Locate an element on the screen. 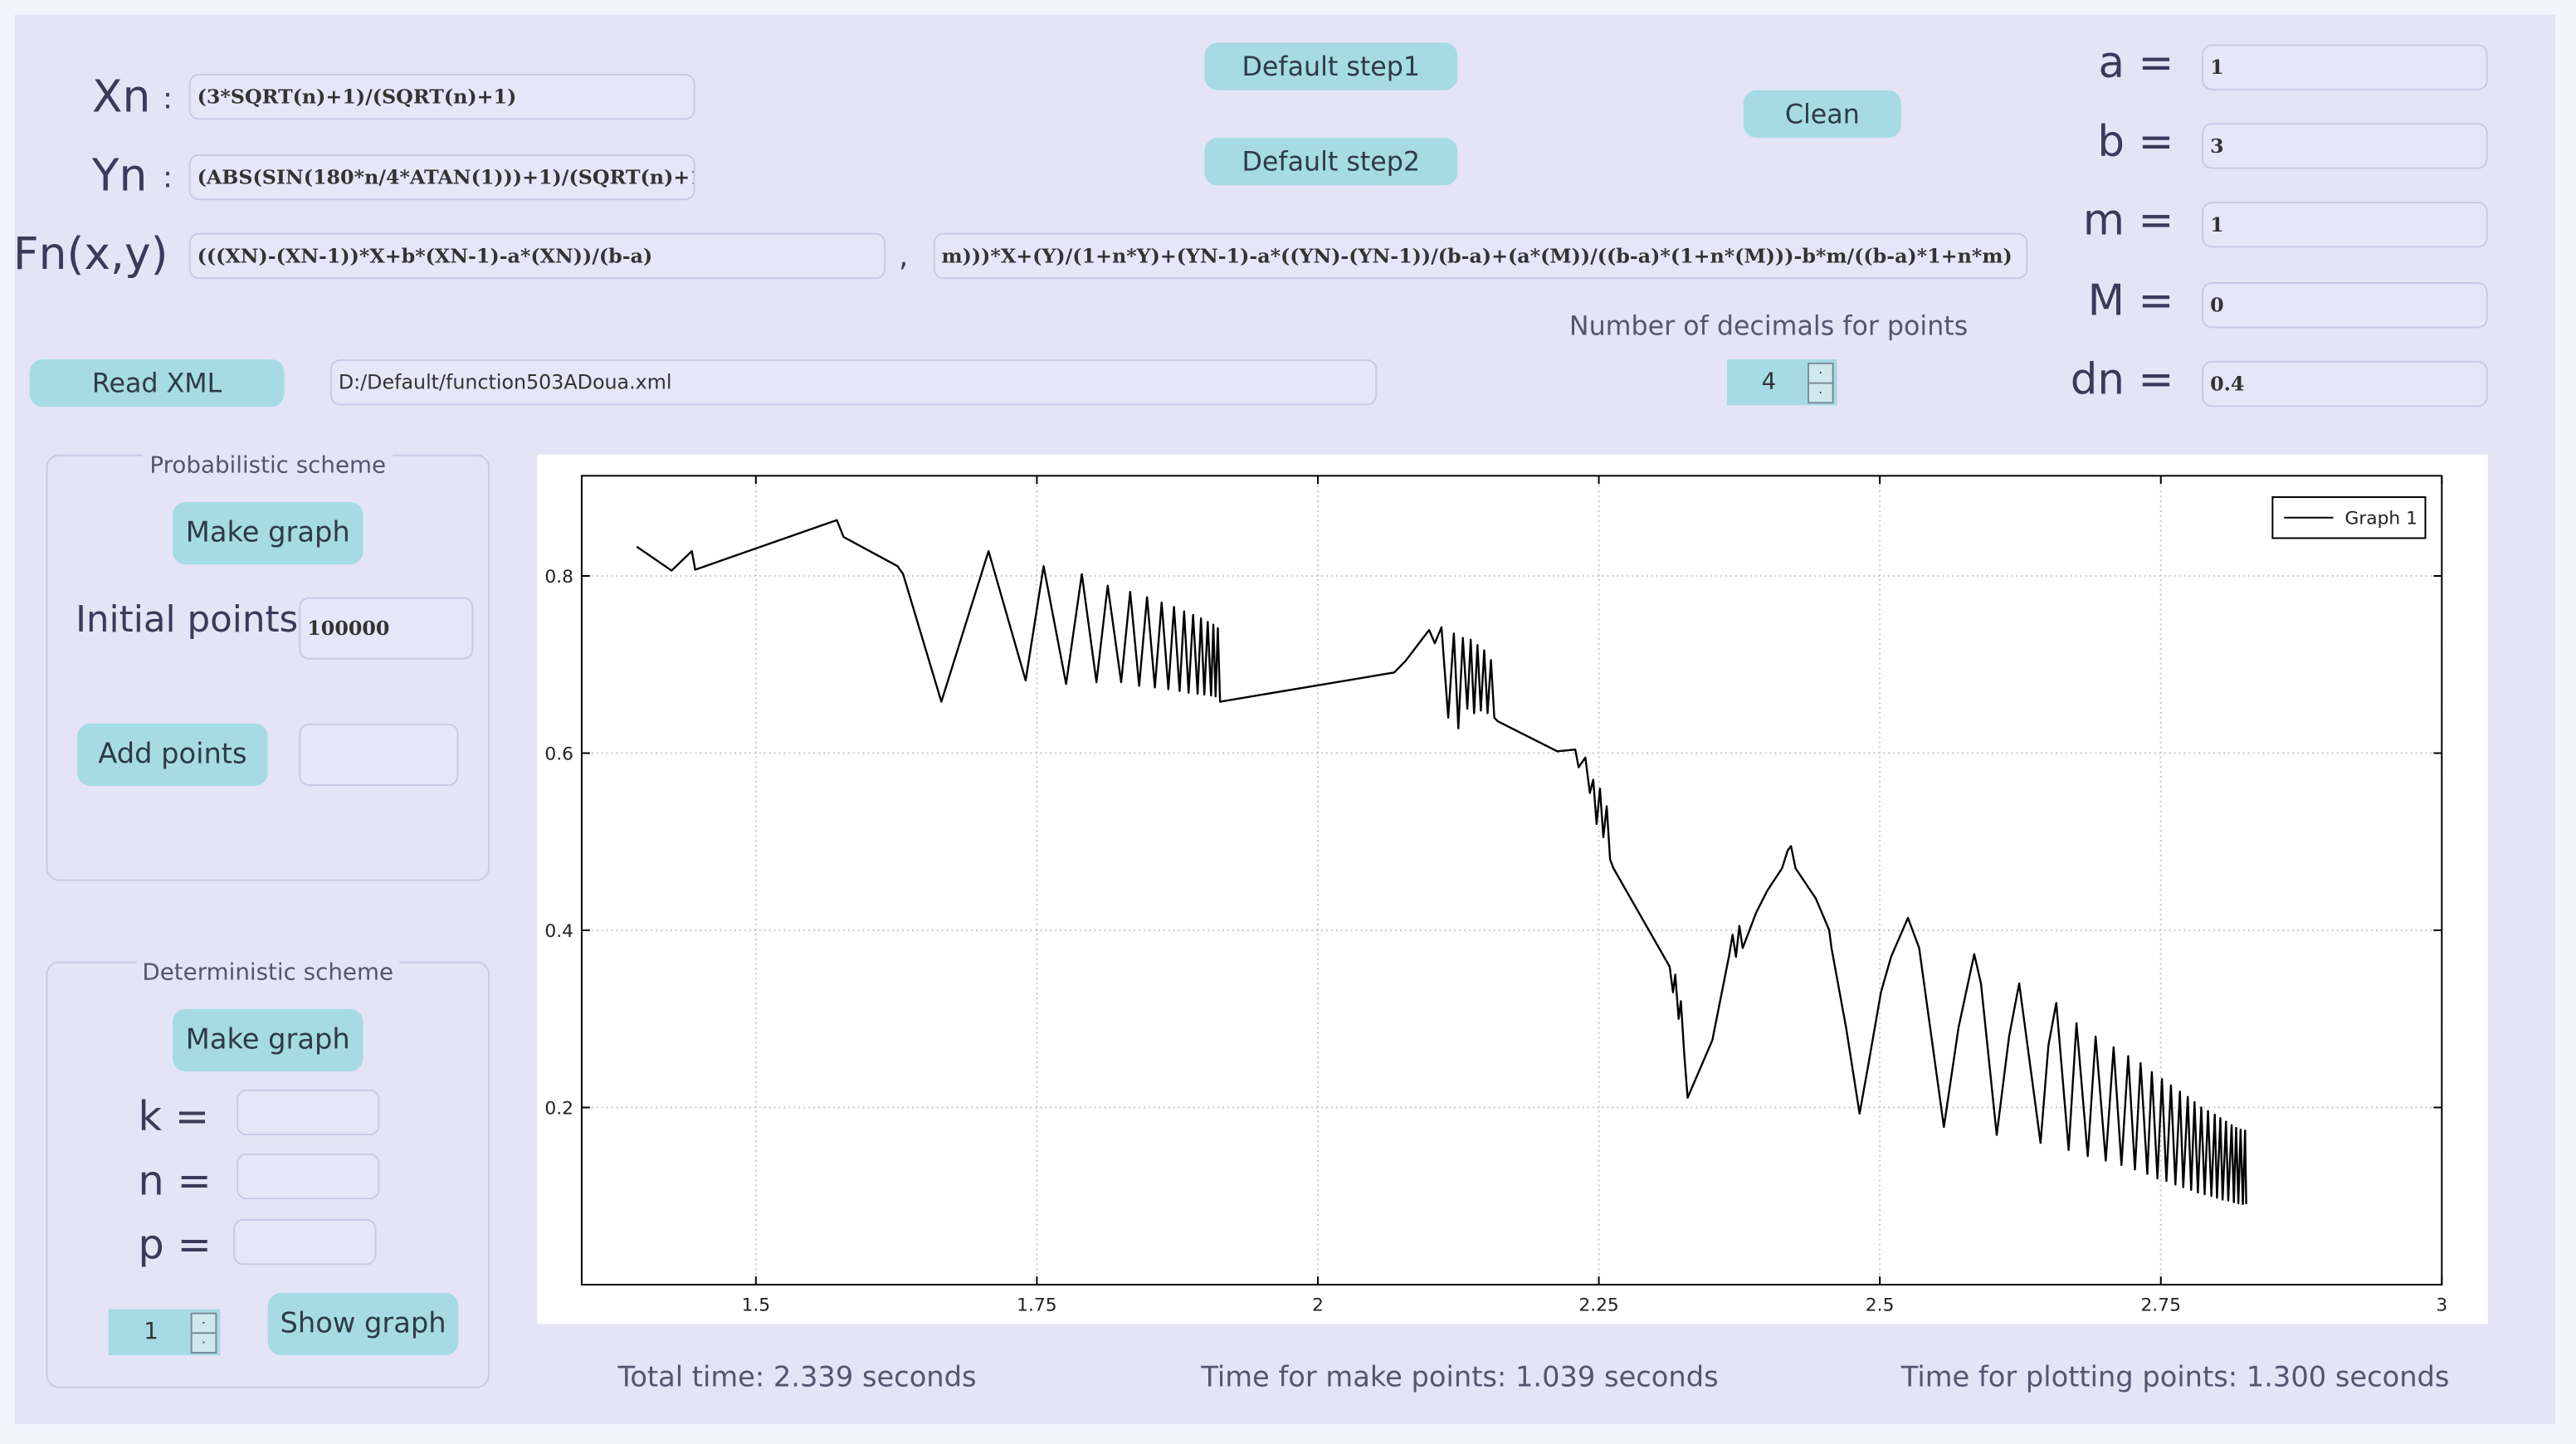 The width and height of the screenshot is (2576, 1444). spin-value: 1 is located at coordinates (152, 1332).